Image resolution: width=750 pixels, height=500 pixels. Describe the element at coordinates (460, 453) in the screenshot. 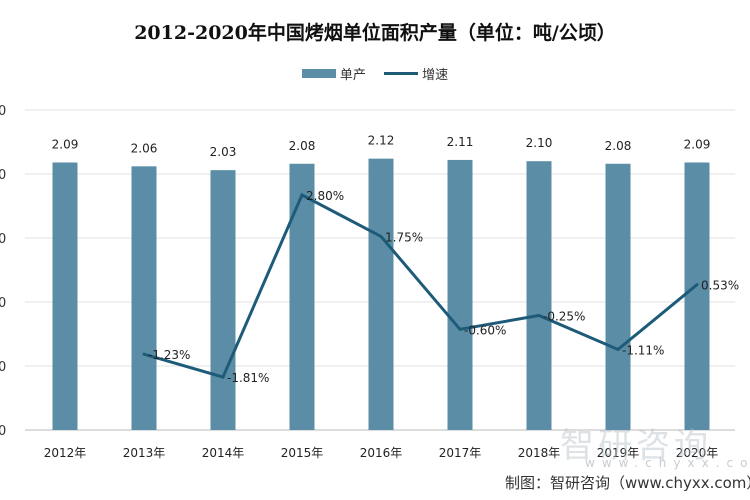

I see `x-tick-label: 2017年` at that location.